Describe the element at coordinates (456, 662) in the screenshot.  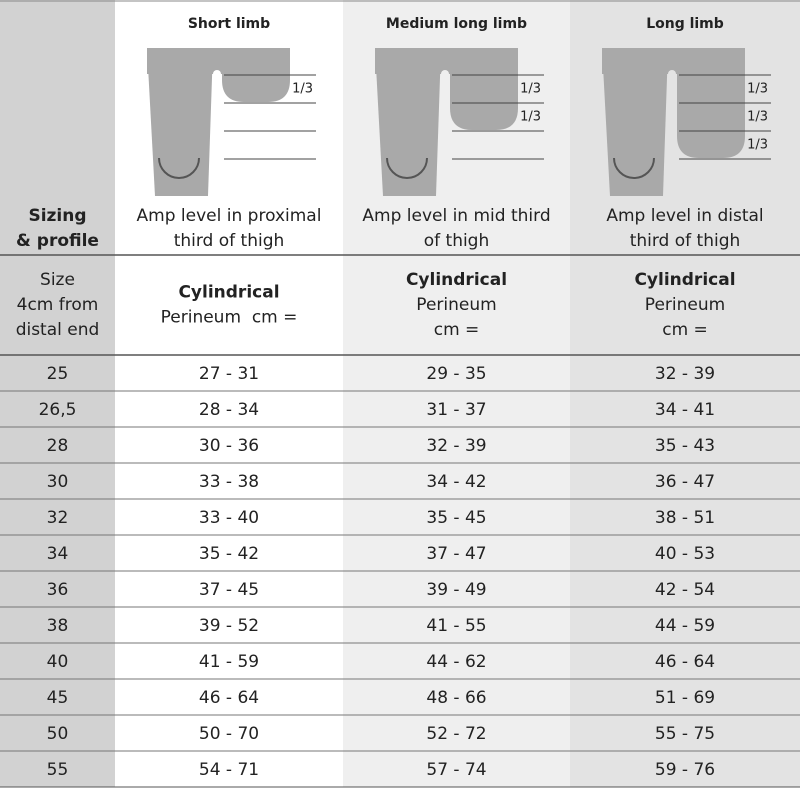
I see `range-cell: 44 - 62` at that location.